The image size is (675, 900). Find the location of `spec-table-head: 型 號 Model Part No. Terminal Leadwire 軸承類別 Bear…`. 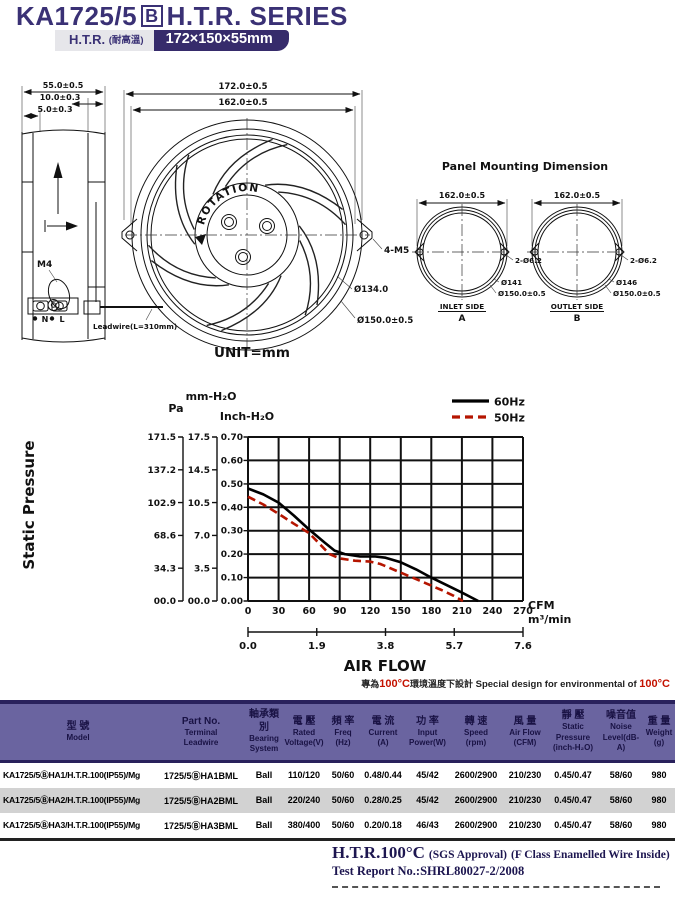

spec-table-head: 型 號 Model Part No. Terminal Leadwire 軸承類別 Bear… is located at coordinates (337, 731).